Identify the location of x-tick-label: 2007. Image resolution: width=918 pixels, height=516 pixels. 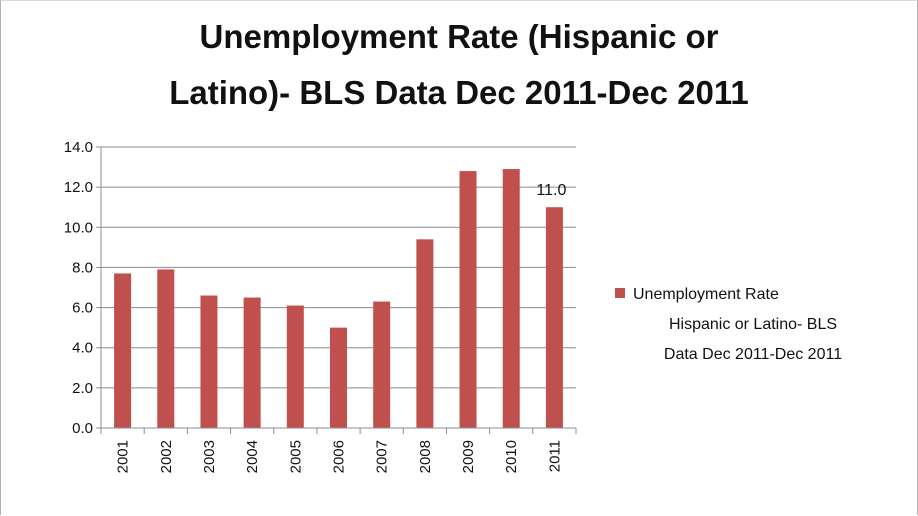
(382, 456).